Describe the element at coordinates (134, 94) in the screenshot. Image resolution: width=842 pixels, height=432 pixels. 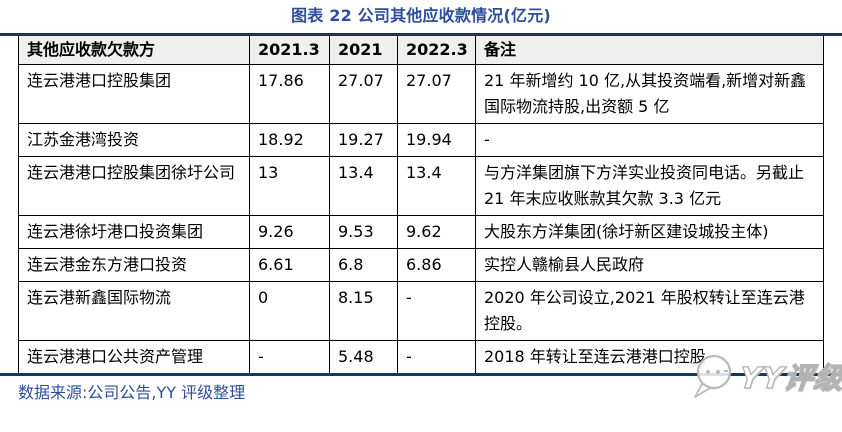
I see `debtor-name-cell: 连云港港口控股集团` at that location.